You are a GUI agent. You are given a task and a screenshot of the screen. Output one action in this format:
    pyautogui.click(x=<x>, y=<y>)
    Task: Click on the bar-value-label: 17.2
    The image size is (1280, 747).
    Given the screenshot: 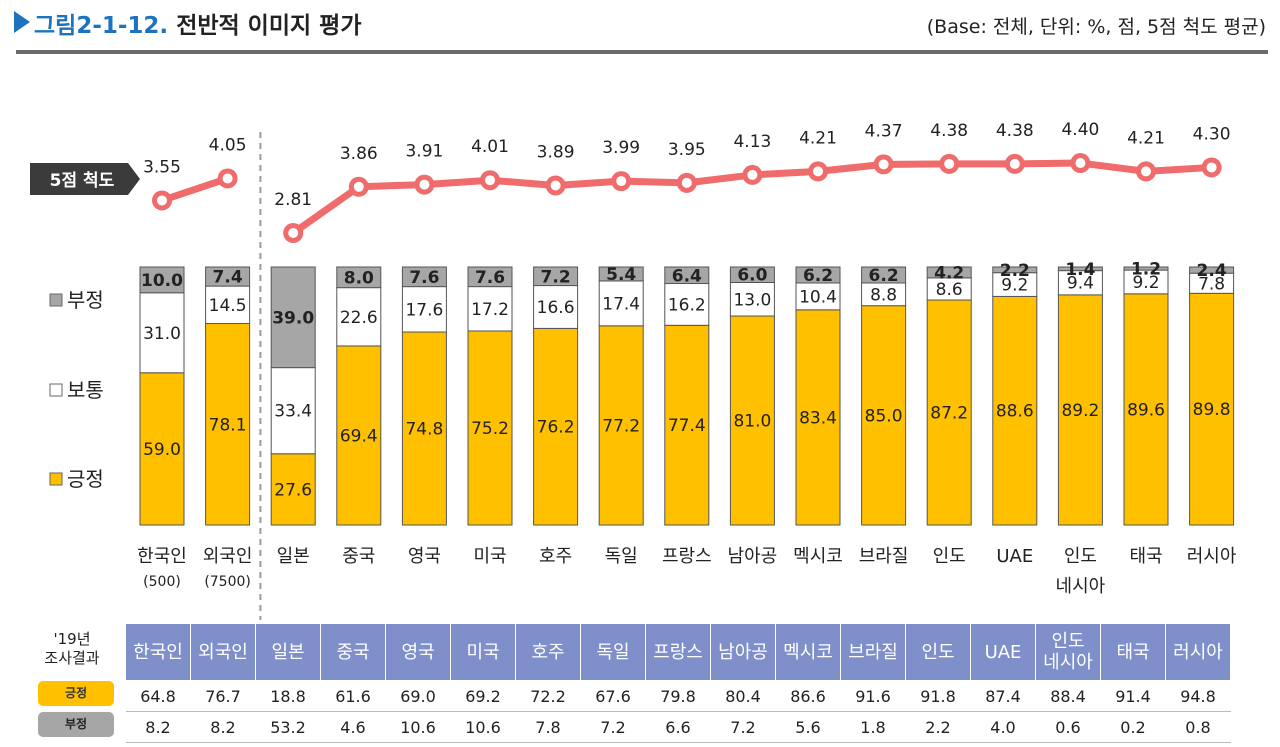 What is the action you would take?
    pyautogui.click(x=490, y=310)
    